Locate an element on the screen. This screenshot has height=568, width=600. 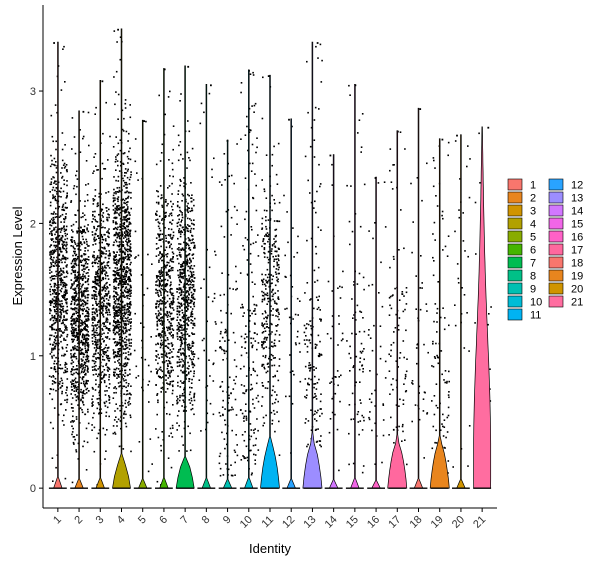
x-tick-label-11: 11 is located at coordinates (268, 522).